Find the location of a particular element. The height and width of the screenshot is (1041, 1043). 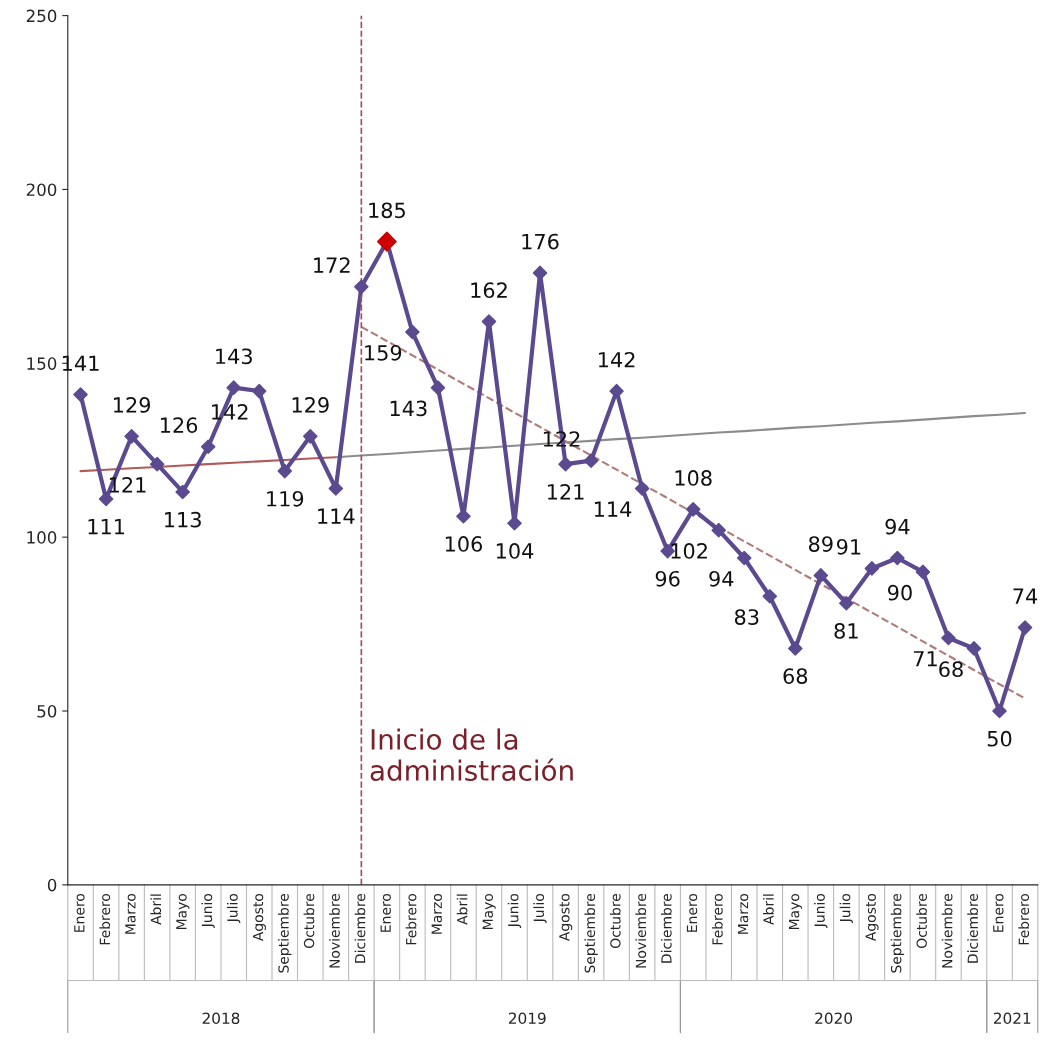

text: 2019 is located at coordinates (527, 1018).